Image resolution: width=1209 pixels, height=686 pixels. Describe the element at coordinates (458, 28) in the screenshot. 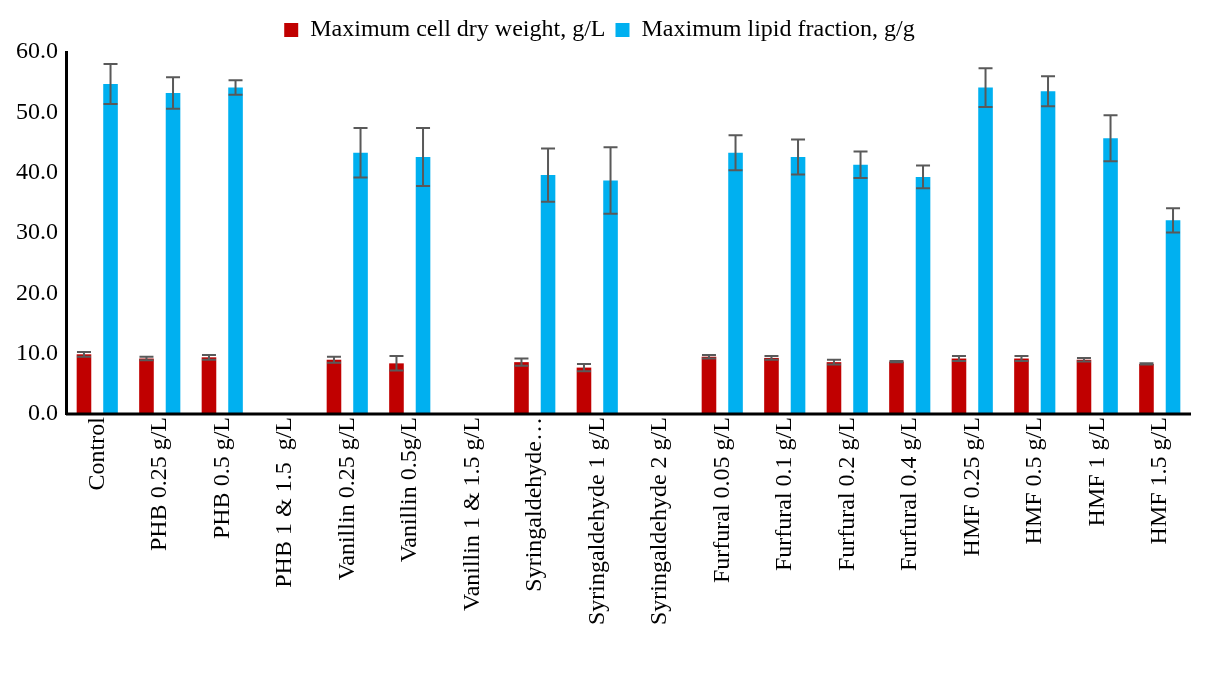

I see `legend-label: Maximum cell dry weight, g/L` at that location.